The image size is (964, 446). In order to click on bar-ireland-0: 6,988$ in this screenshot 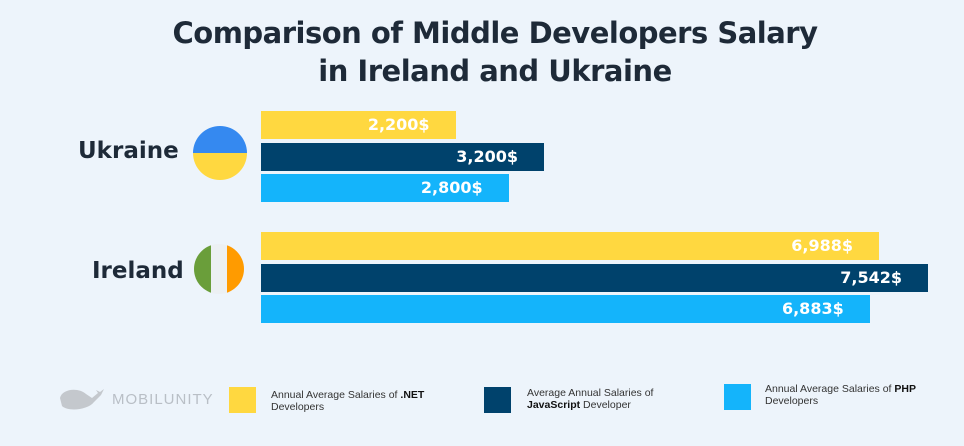, I will do `click(570, 246)`.